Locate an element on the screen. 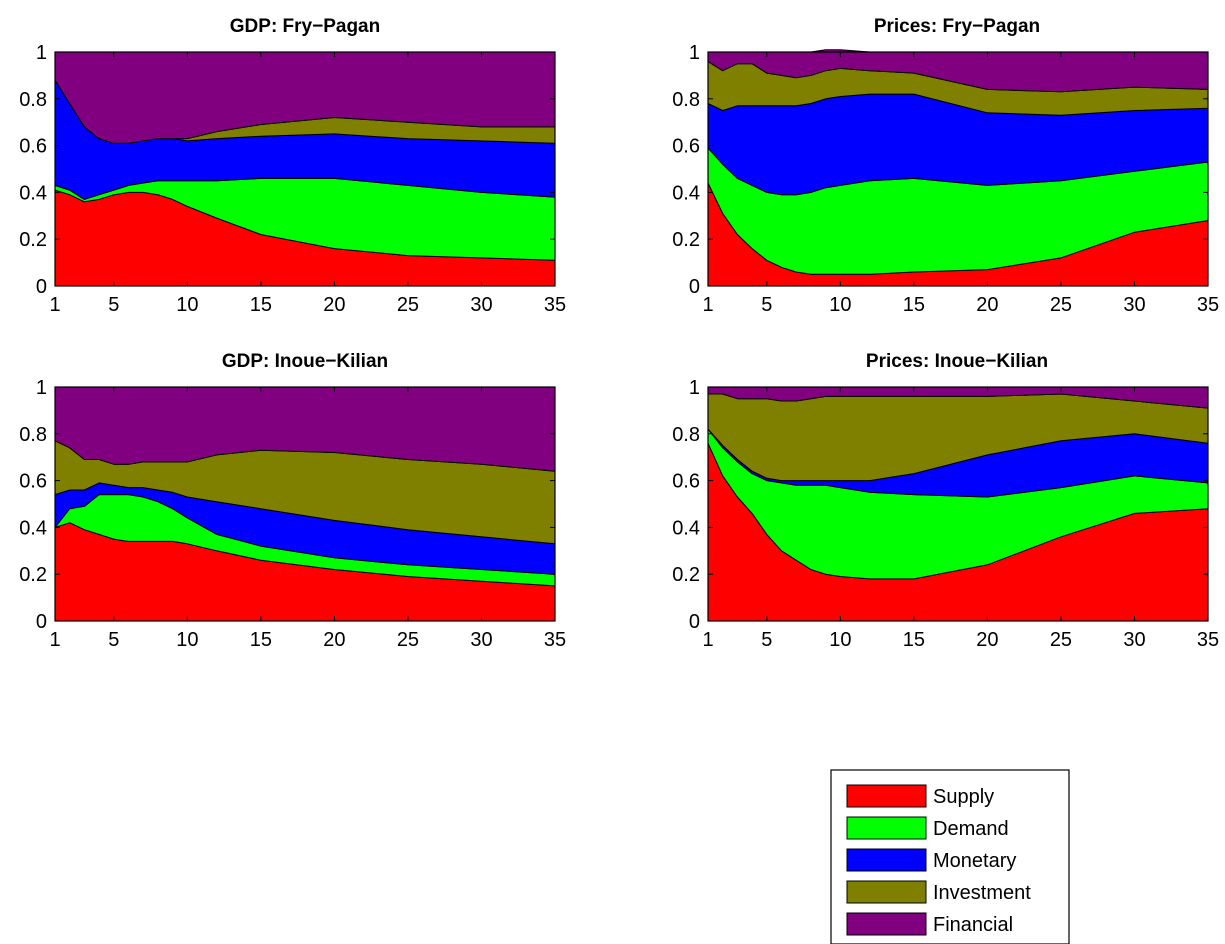  panel-title: Prices: Inoue−Kilian is located at coordinates (957, 361).